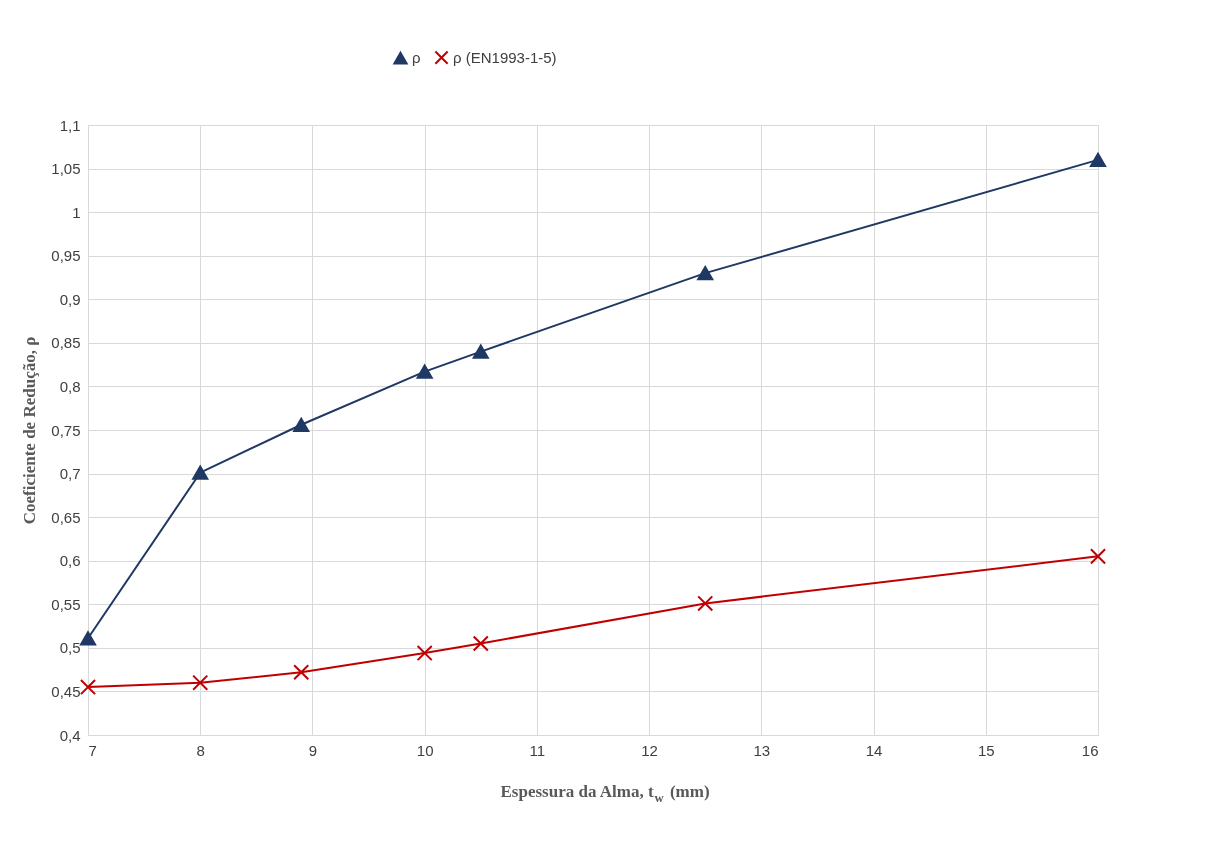 Image resolution: width=1215 pixels, height=858 pixels. I want to click on x-tick-label: 16, so click(1090, 750).